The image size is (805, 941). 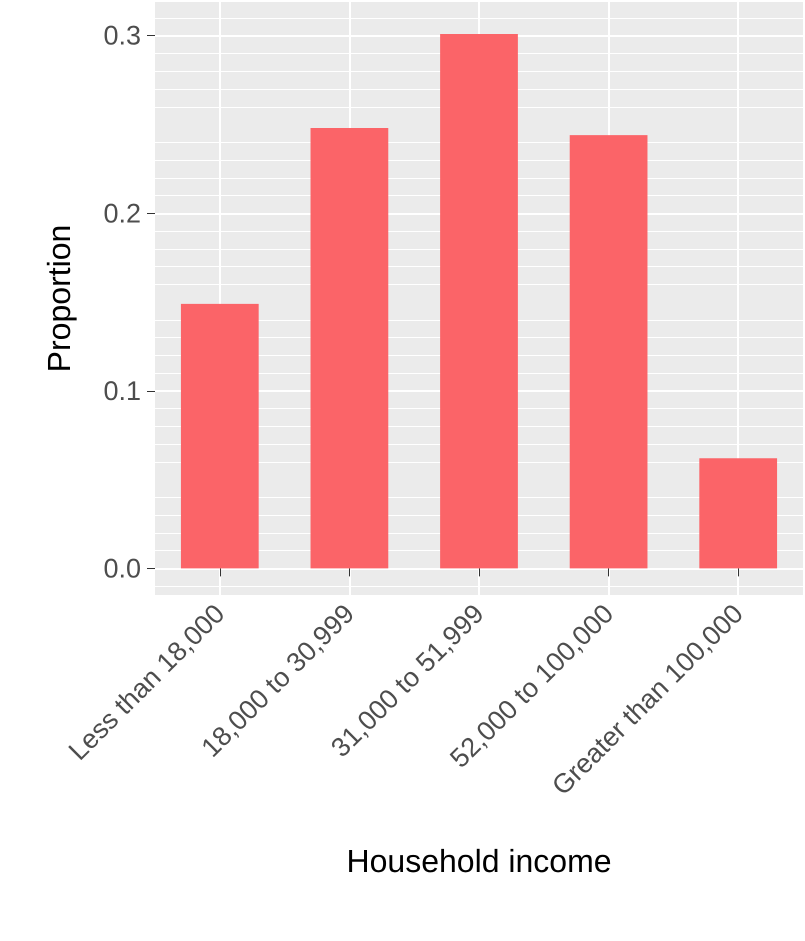 I want to click on y-tick-label: 0.3, so click(x=122, y=35).